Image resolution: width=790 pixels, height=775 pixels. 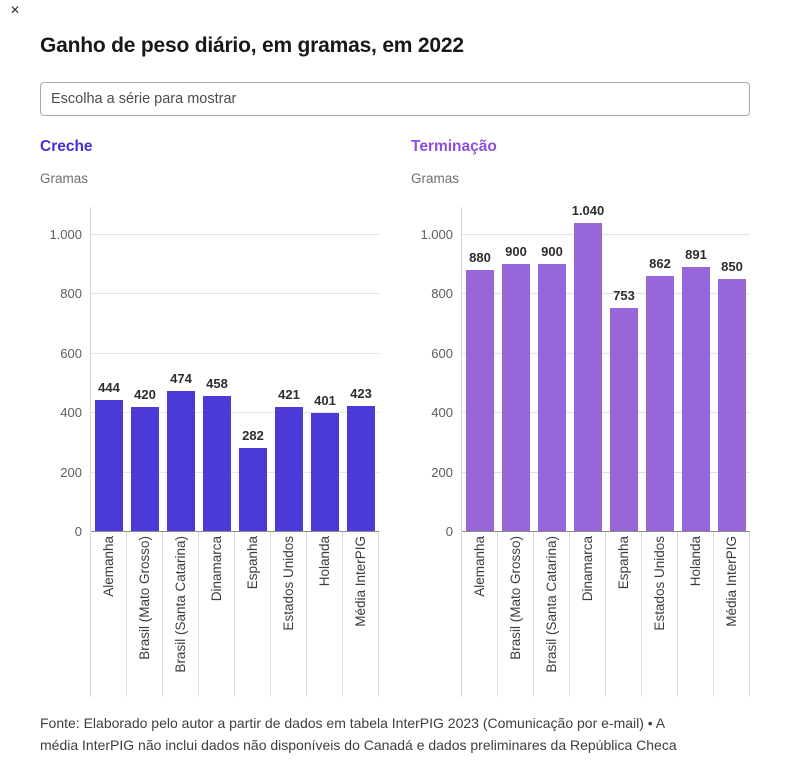 I want to click on series-picker-input, so click(x=395, y=99).